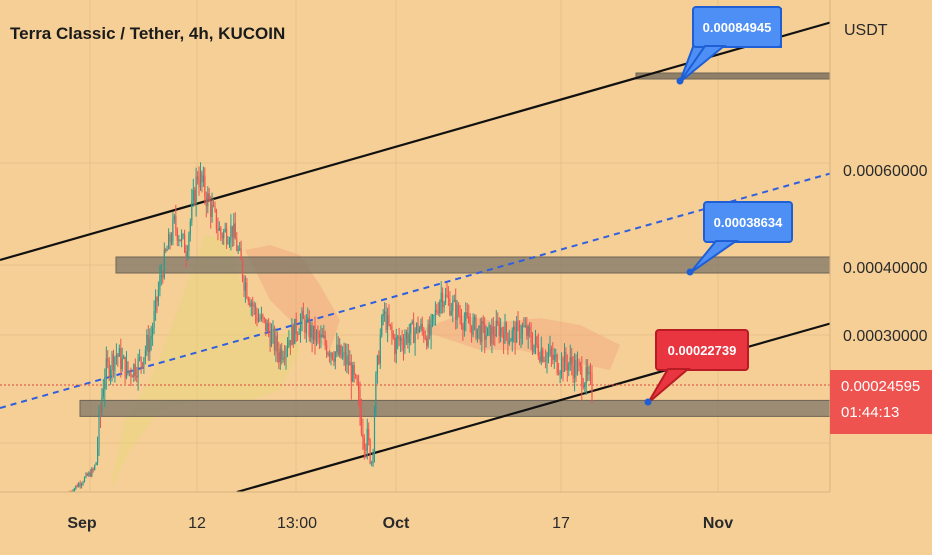 This screenshot has height=555, width=932. Describe the element at coordinates (866, 30) in the screenshot. I see `currency-label: USDT` at that location.